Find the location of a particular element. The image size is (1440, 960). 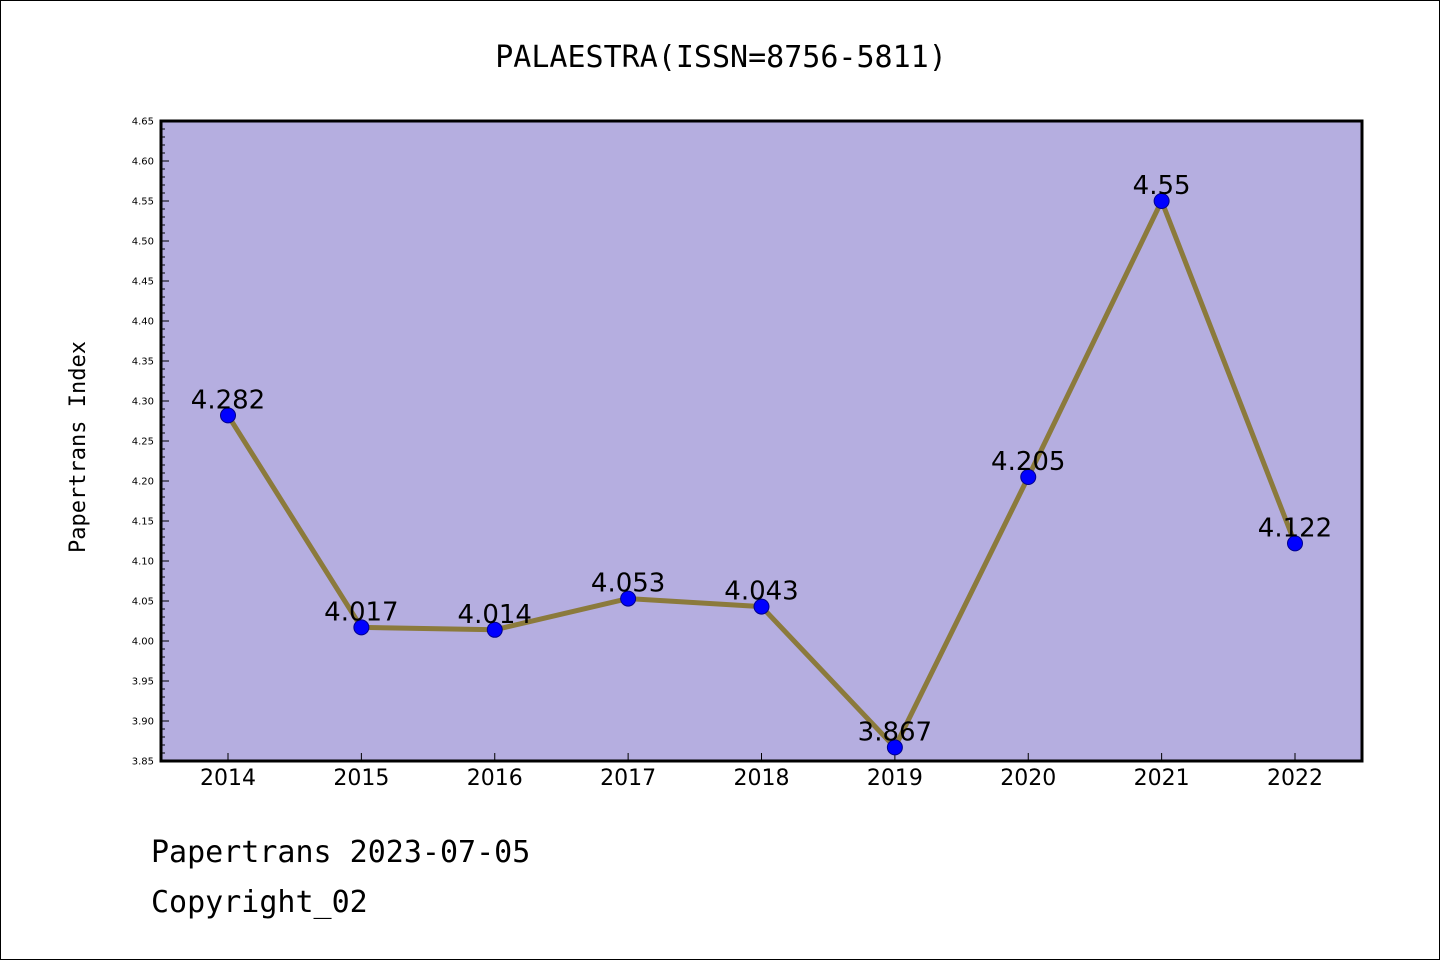

y-tick-label: 4.10 is located at coordinates (143, 562).